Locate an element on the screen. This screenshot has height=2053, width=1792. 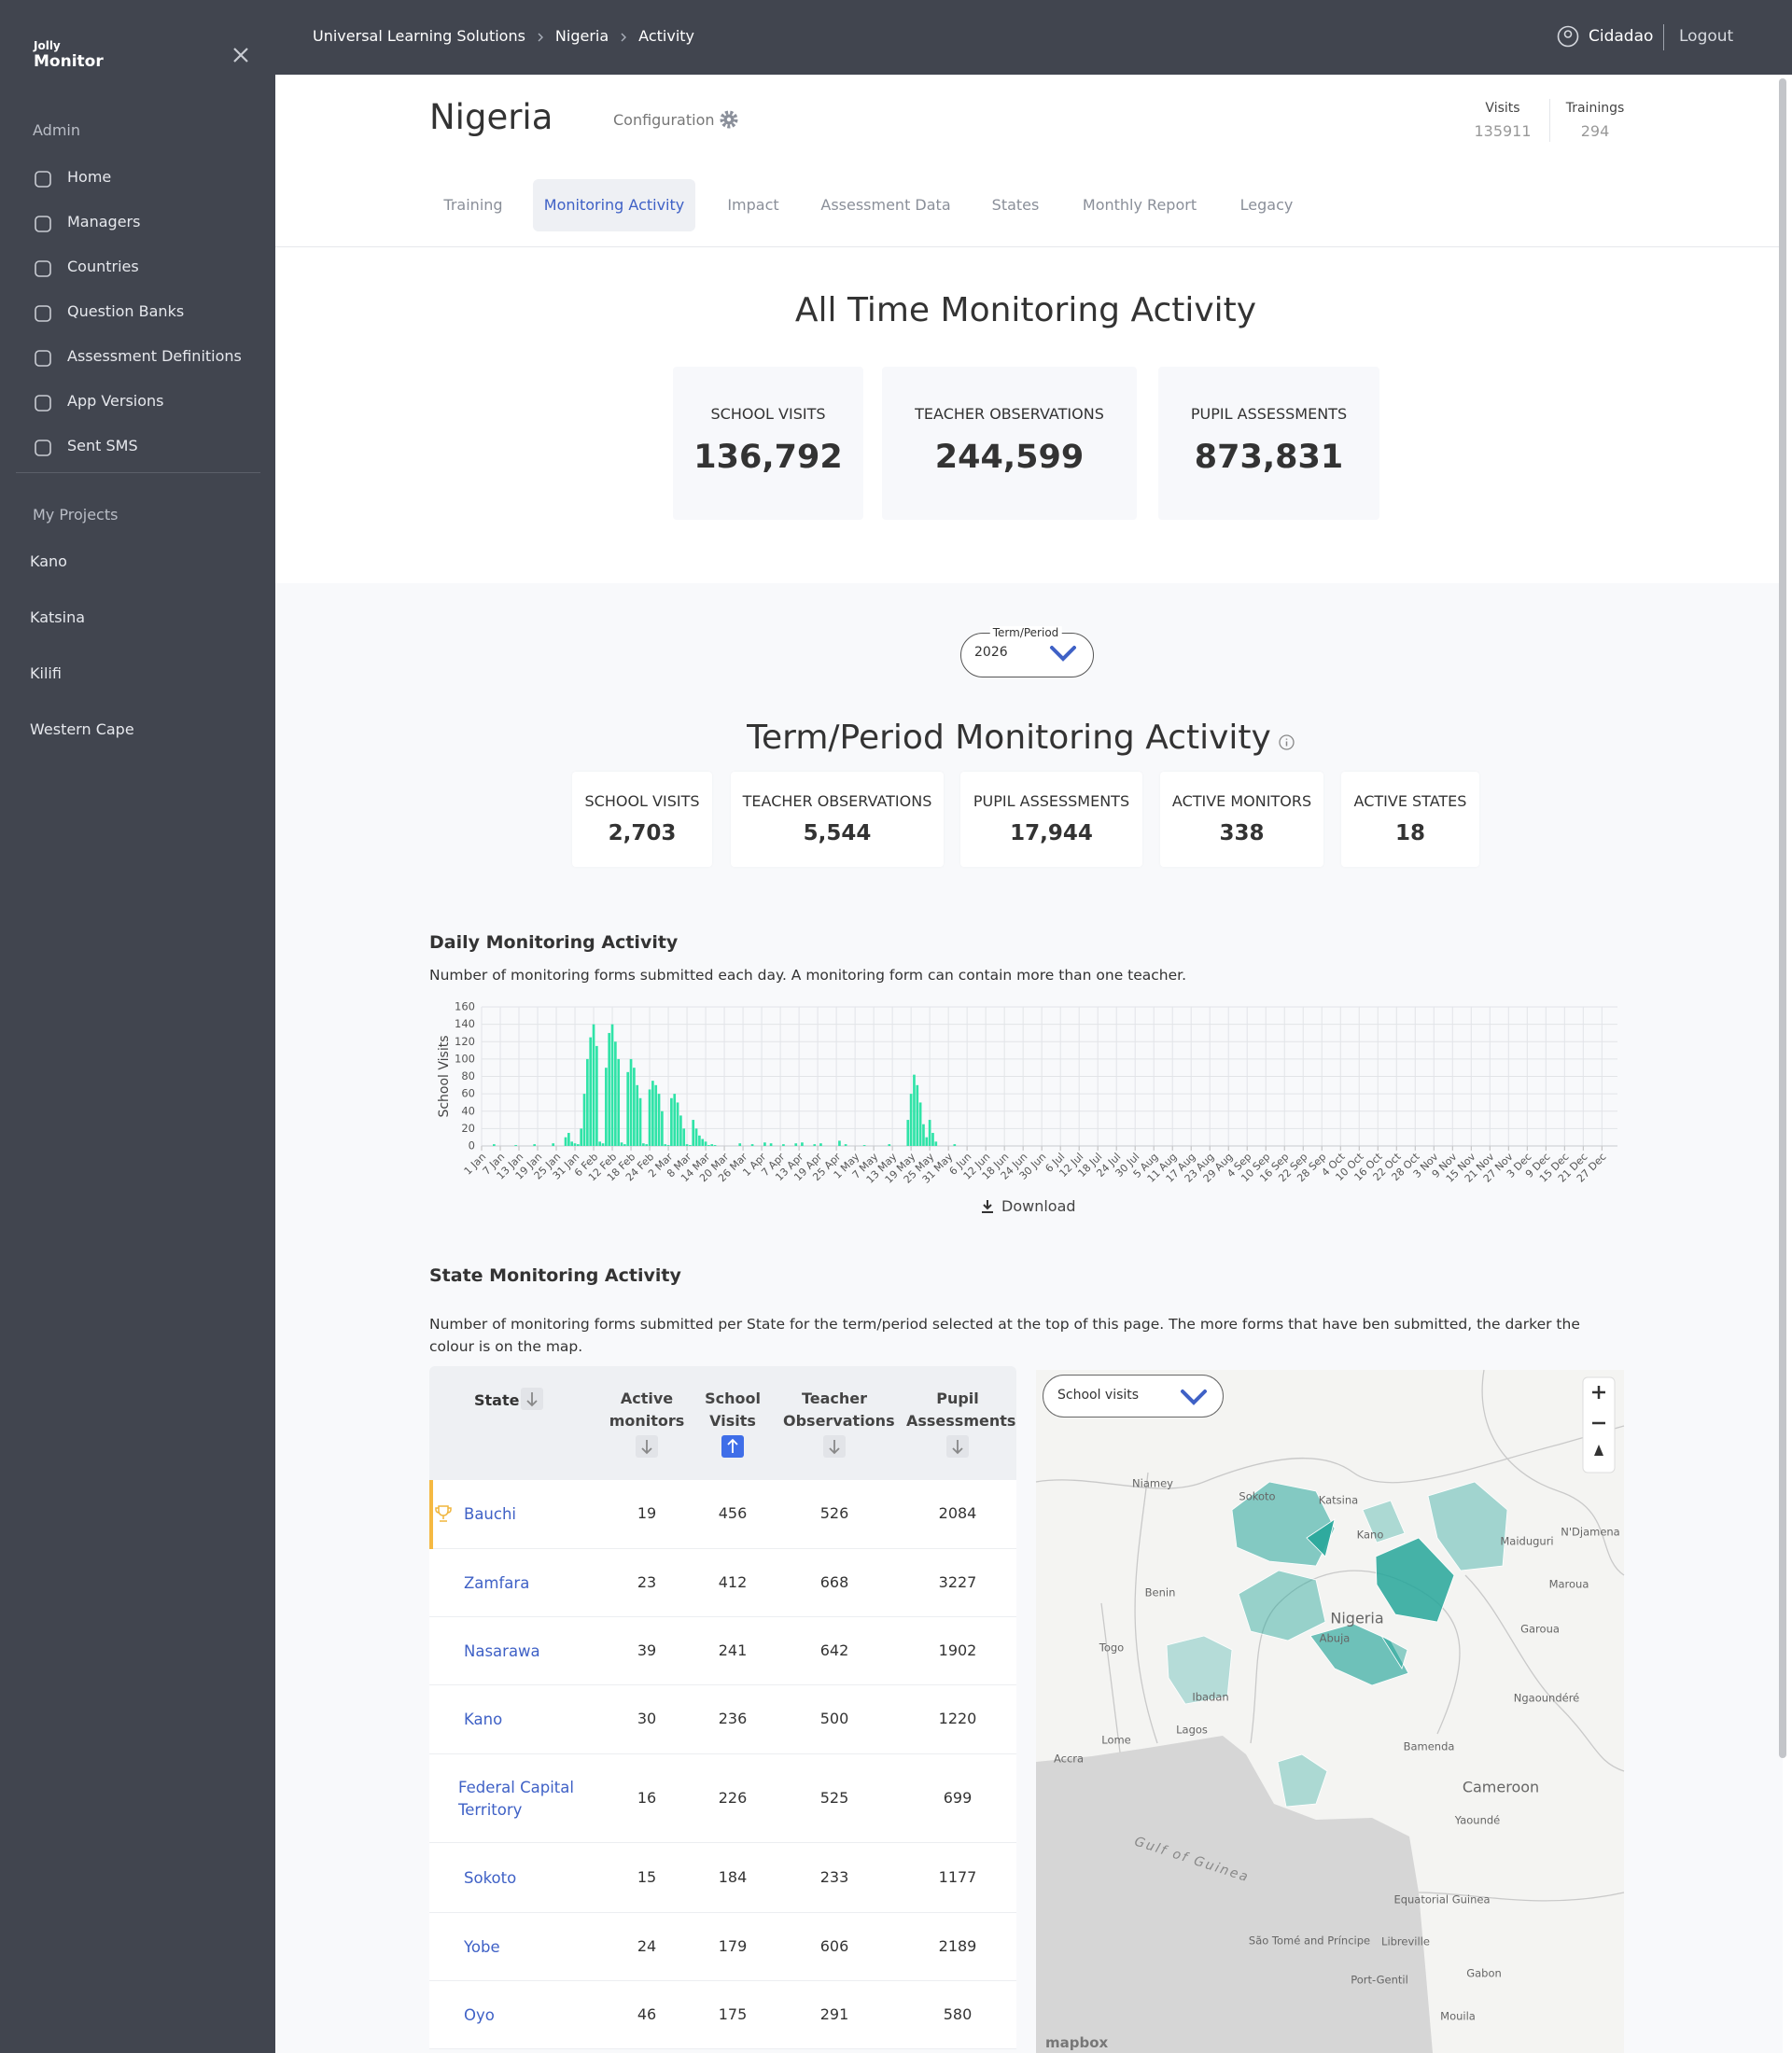
top-bar is located at coordinates (1033, 37).